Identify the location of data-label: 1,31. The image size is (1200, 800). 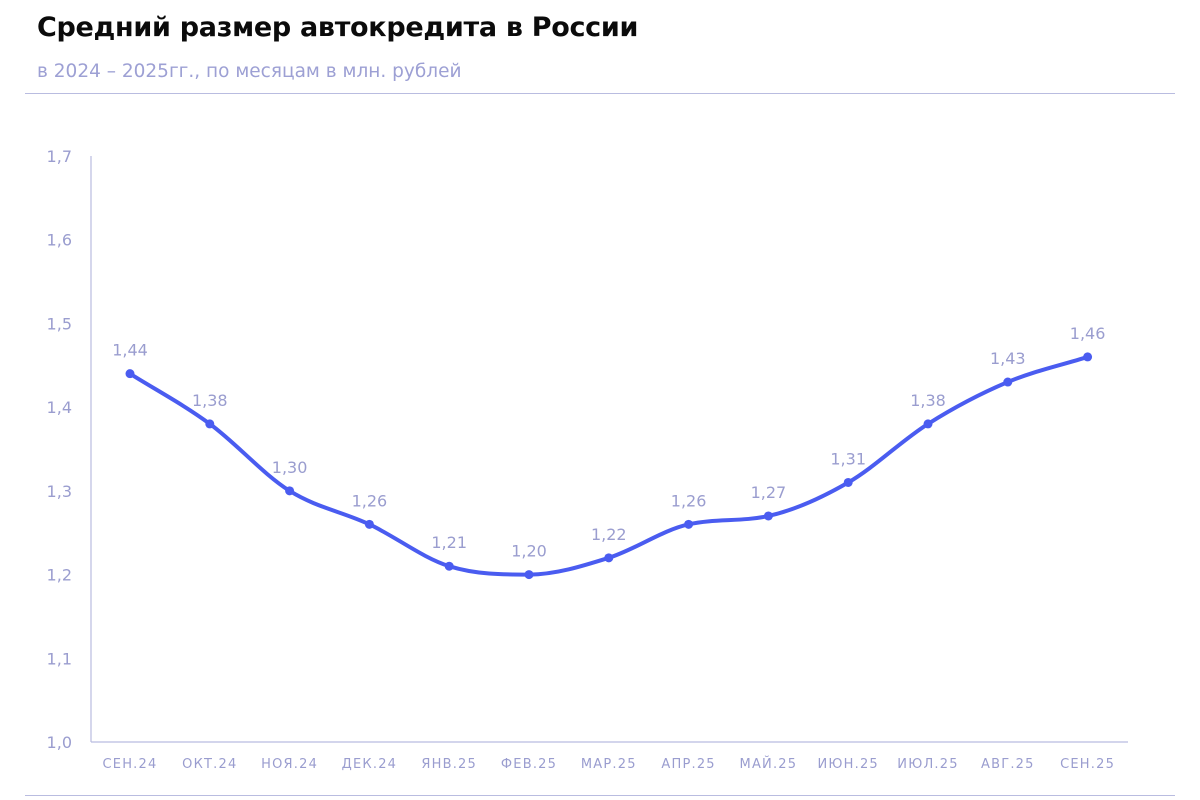
(848, 458).